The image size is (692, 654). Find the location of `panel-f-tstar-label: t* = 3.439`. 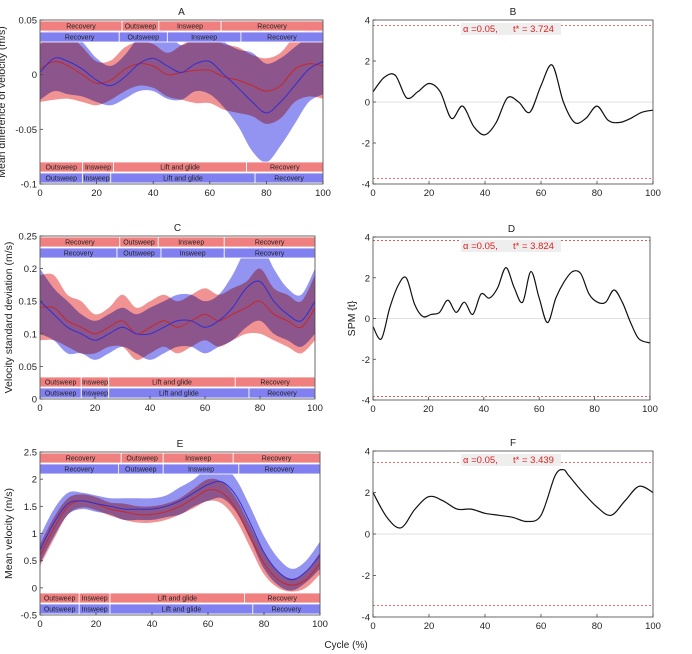

panel-f-tstar-label: t* = 3.439 is located at coordinates (533, 460).